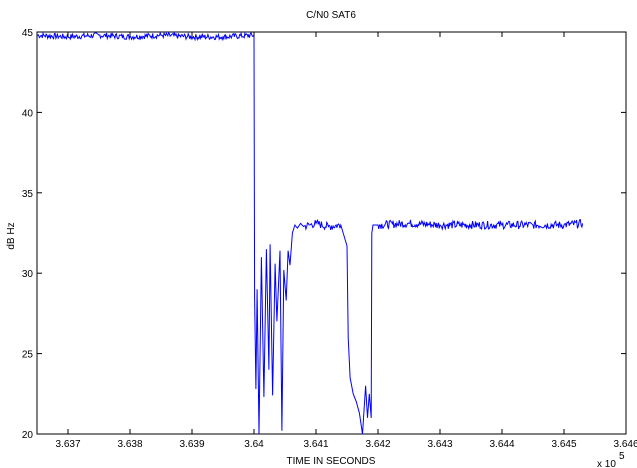 This screenshot has width=637, height=468. I want to click on y-tick-label: 20, so click(28, 435).